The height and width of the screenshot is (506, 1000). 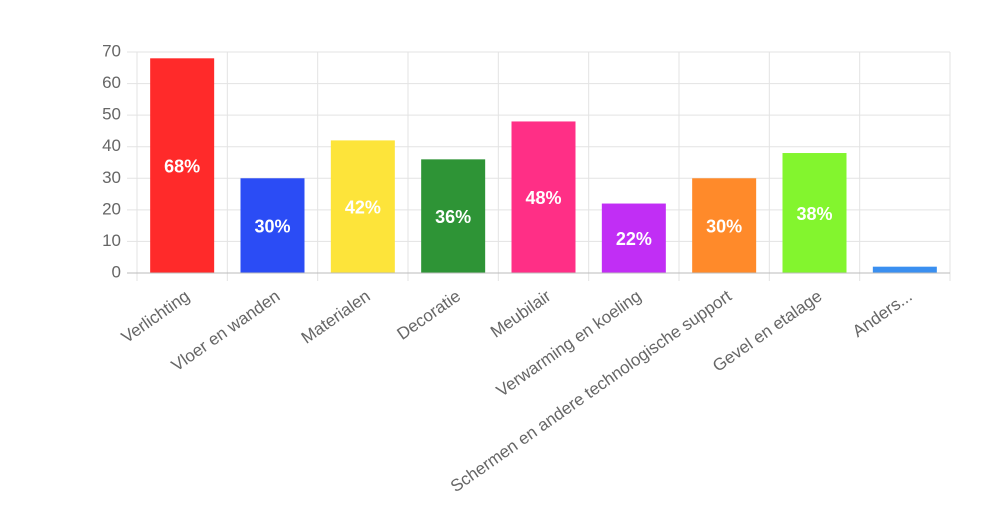 I want to click on value-label: 42%, so click(x=363, y=207).